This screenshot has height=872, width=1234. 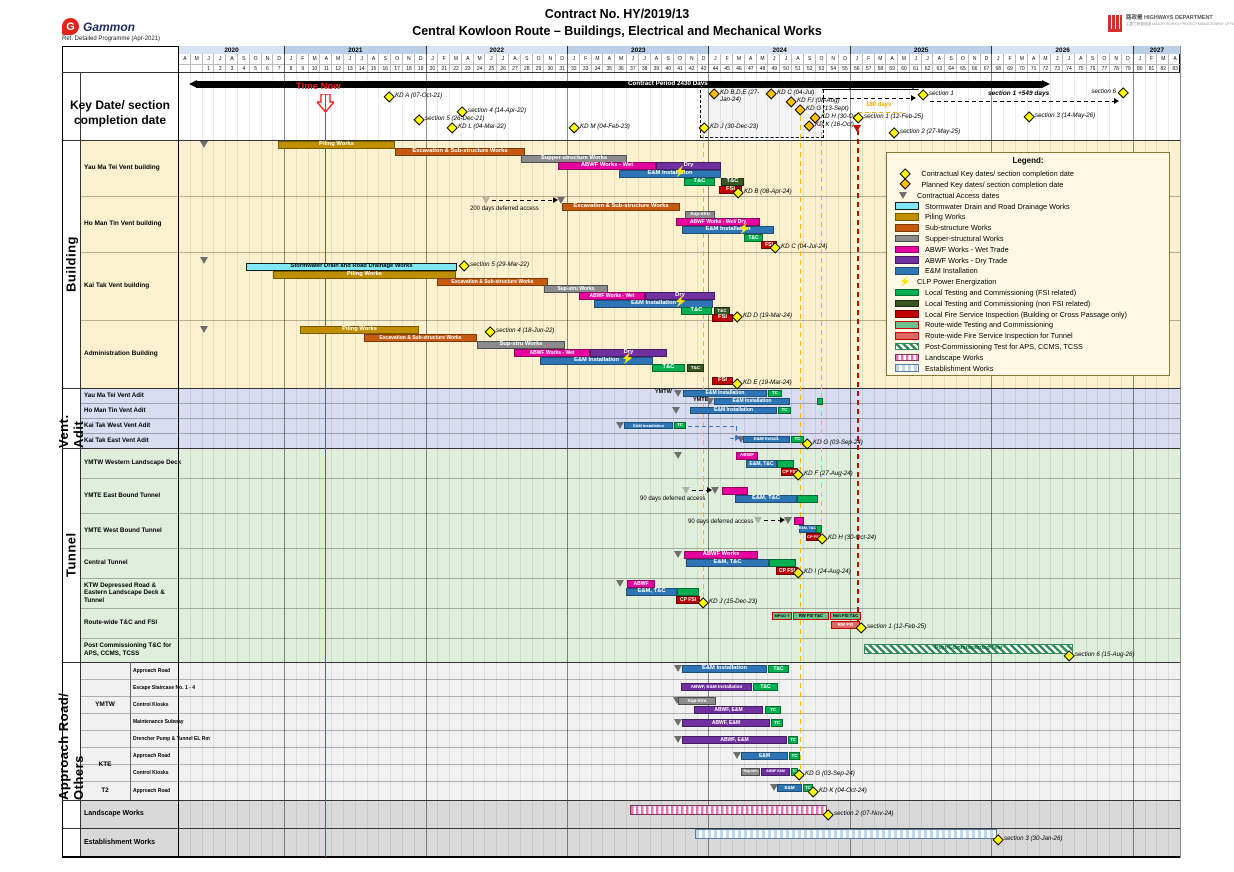 What do you see at coordinates (114, 813) in the screenshot?
I see `row-label: Landscape Works` at bounding box center [114, 813].